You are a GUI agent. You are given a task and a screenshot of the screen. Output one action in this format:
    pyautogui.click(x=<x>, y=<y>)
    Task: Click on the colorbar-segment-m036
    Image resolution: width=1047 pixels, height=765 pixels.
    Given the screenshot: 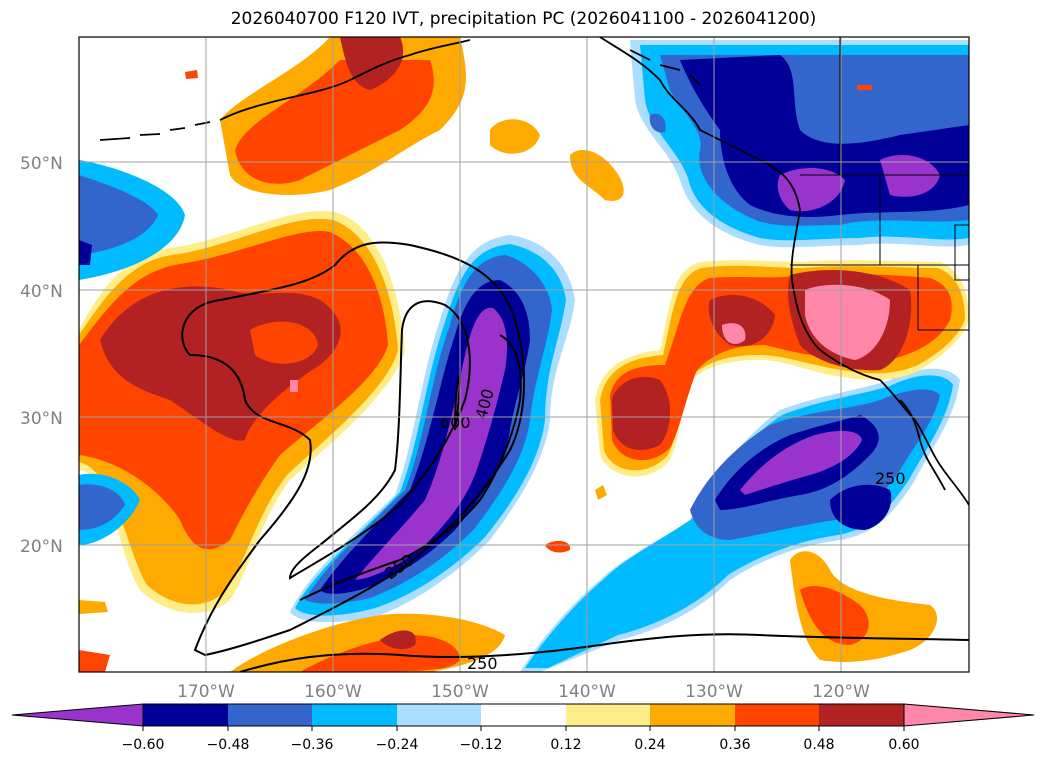 What is the action you would take?
    pyautogui.click(x=354, y=715)
    